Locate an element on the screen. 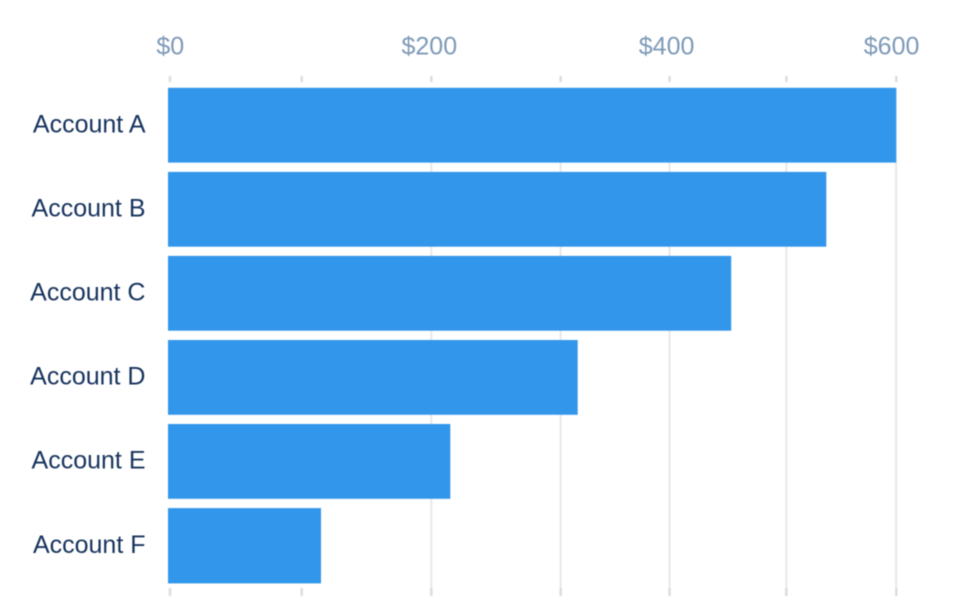 The image size is (970, 600). svg-text: $400 is located at coordinates (667, 46).